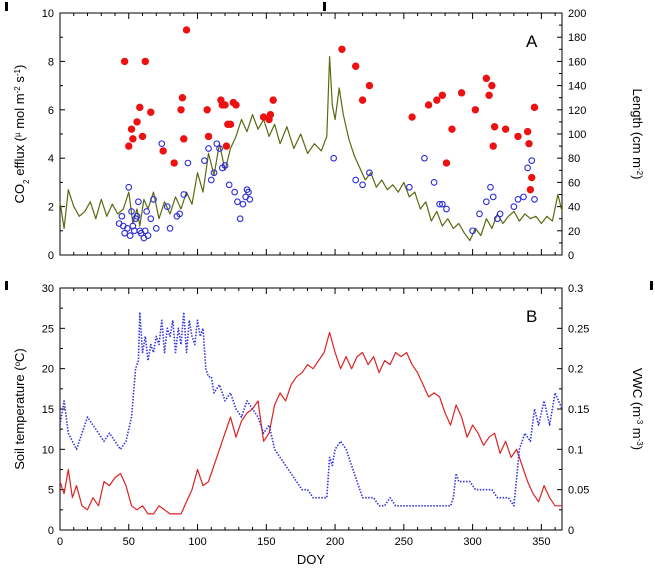 The image size is (655, 569). Describe the element at coordinates (577, 62) in the screenshot. I see `y-right-tick-label: 160` at that location.